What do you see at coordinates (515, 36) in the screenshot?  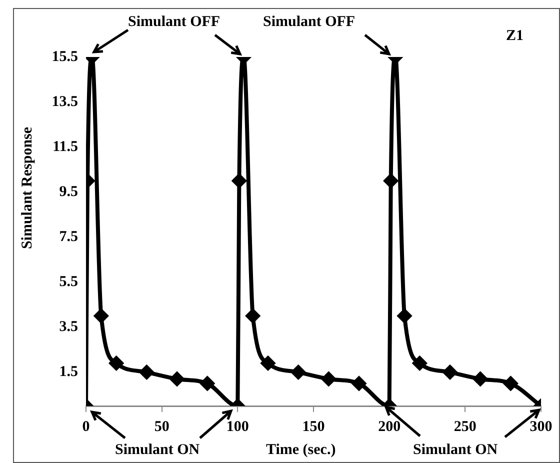 I see `chart-title: Z1` at bounding box center [515, 36].